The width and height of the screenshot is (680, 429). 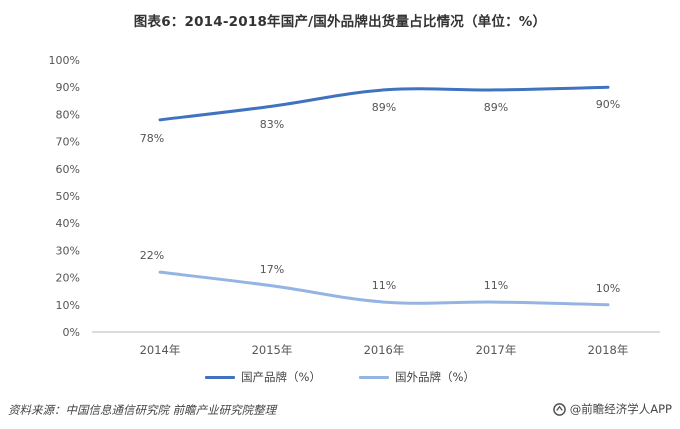 I want to click on legend-item-foreign: 国外品牌（%）, so click(x=417, y=377).